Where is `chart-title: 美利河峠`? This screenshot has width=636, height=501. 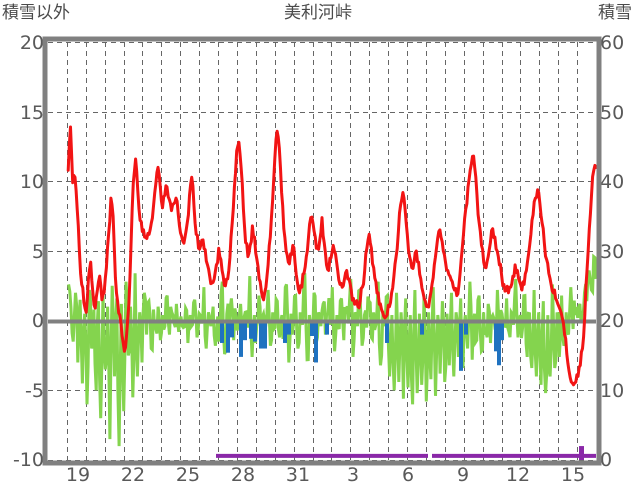 chart-title: 美利河峠 is located at coordinates (318, 13).